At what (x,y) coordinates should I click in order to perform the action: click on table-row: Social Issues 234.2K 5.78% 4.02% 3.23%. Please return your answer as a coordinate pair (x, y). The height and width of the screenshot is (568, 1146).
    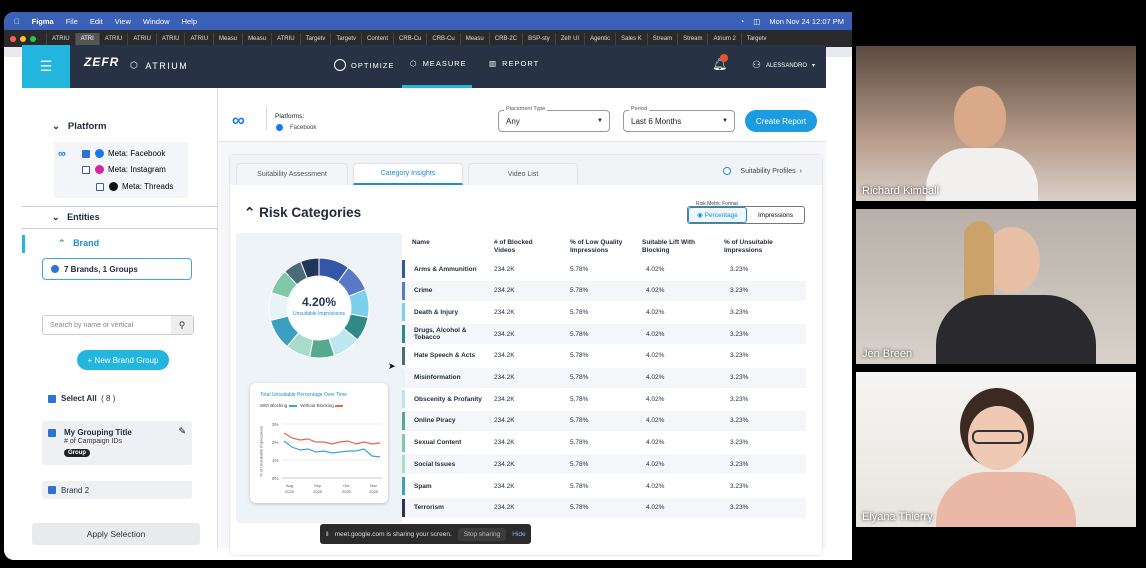
    Looking at the image, I should click on (604, 464).